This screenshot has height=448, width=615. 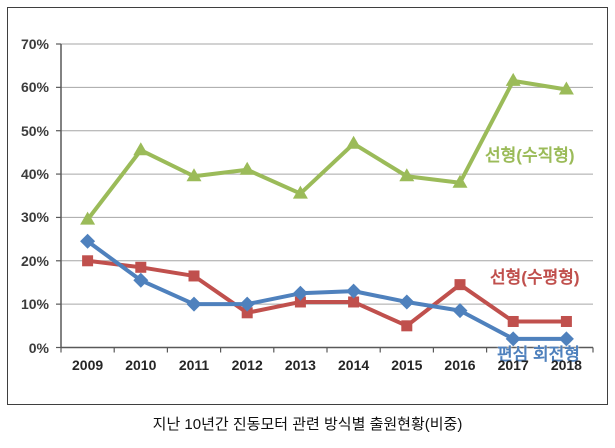 What do you see at coordinates (407, 365) in the screenshot?
I see `x-tick-label: 2015` at bounding box center [407, 365].